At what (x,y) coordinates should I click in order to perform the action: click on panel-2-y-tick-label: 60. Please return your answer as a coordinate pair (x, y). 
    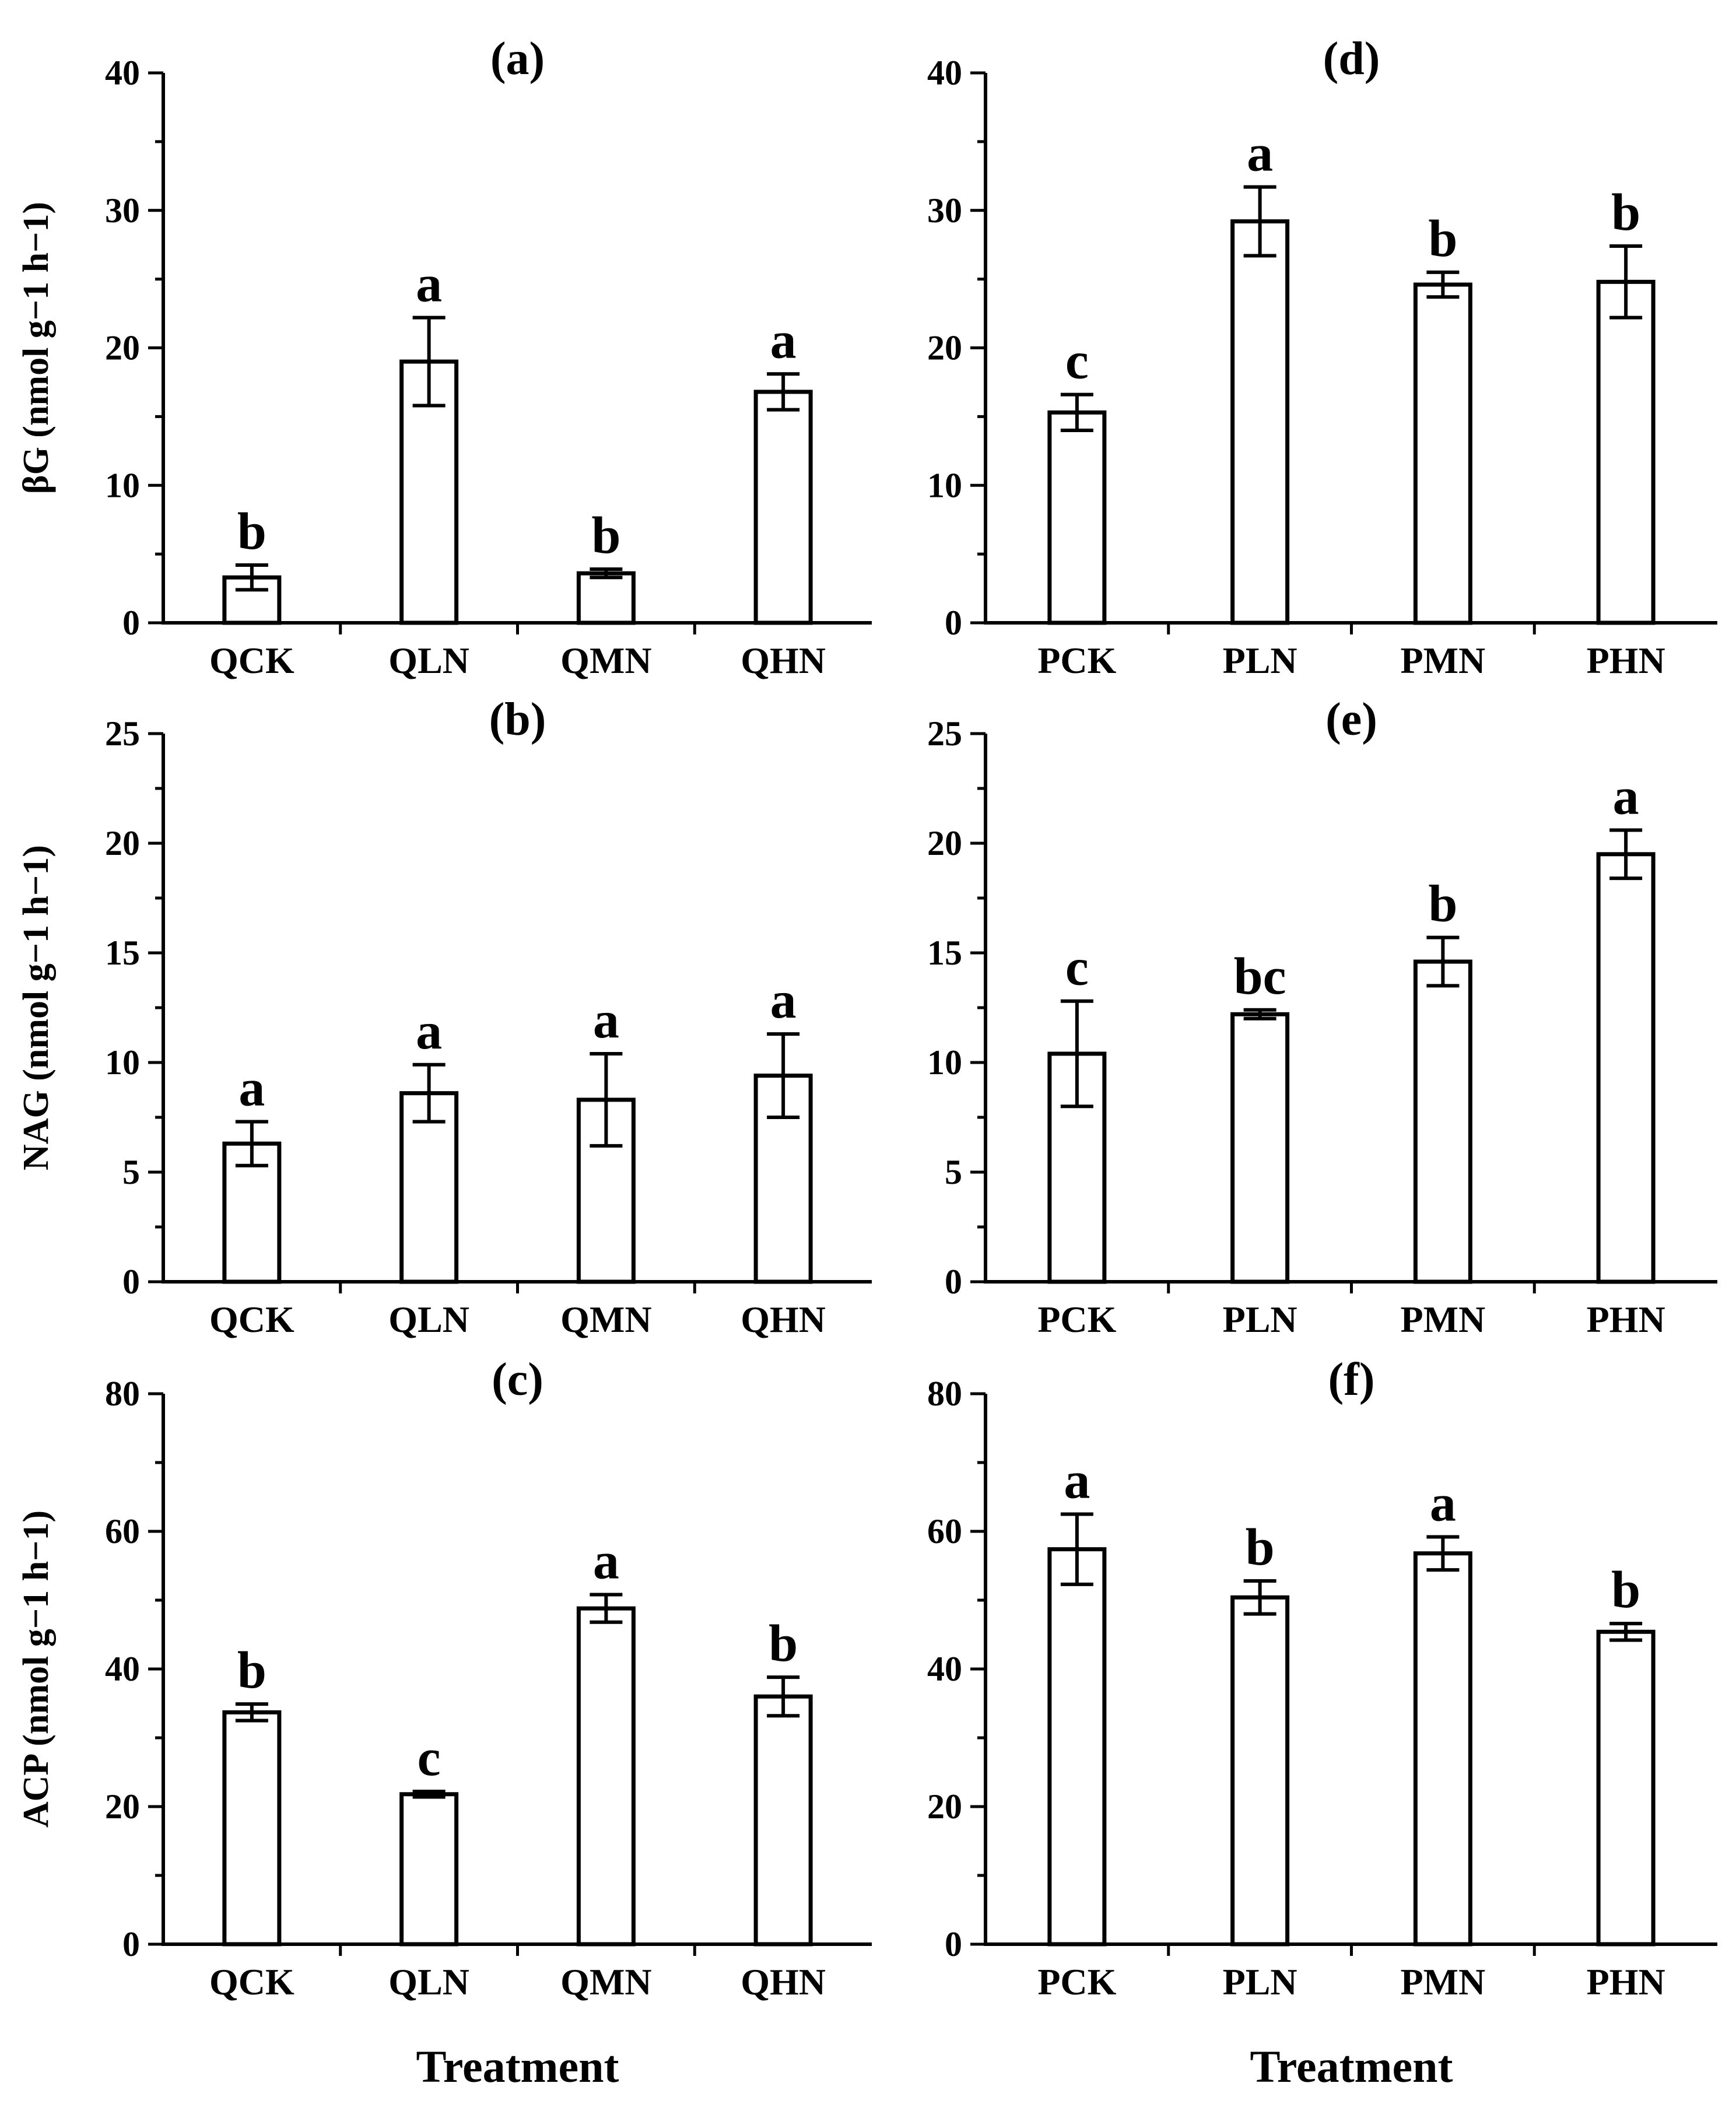
    Looking at the image, I should click on (122, 1531).